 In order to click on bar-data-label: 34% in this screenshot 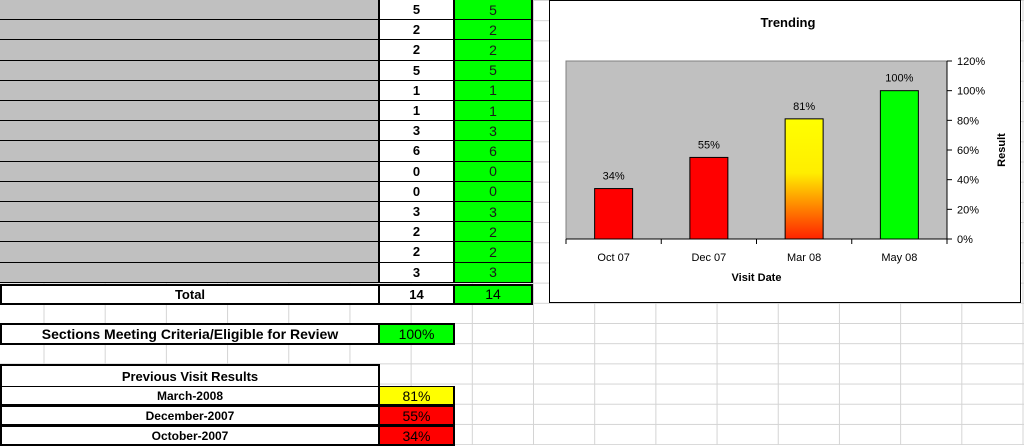, I will do `click(614, 177)`.